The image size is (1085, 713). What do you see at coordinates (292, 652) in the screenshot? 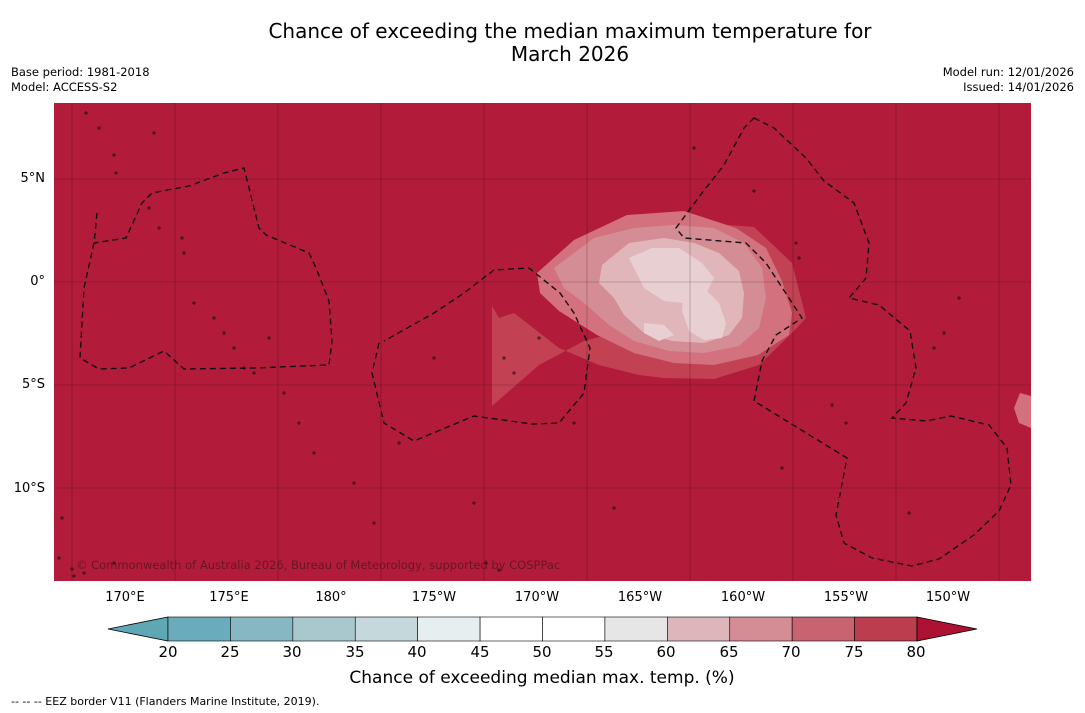
I see `cb-tick-30: 30` at bounding box center [292, 652].